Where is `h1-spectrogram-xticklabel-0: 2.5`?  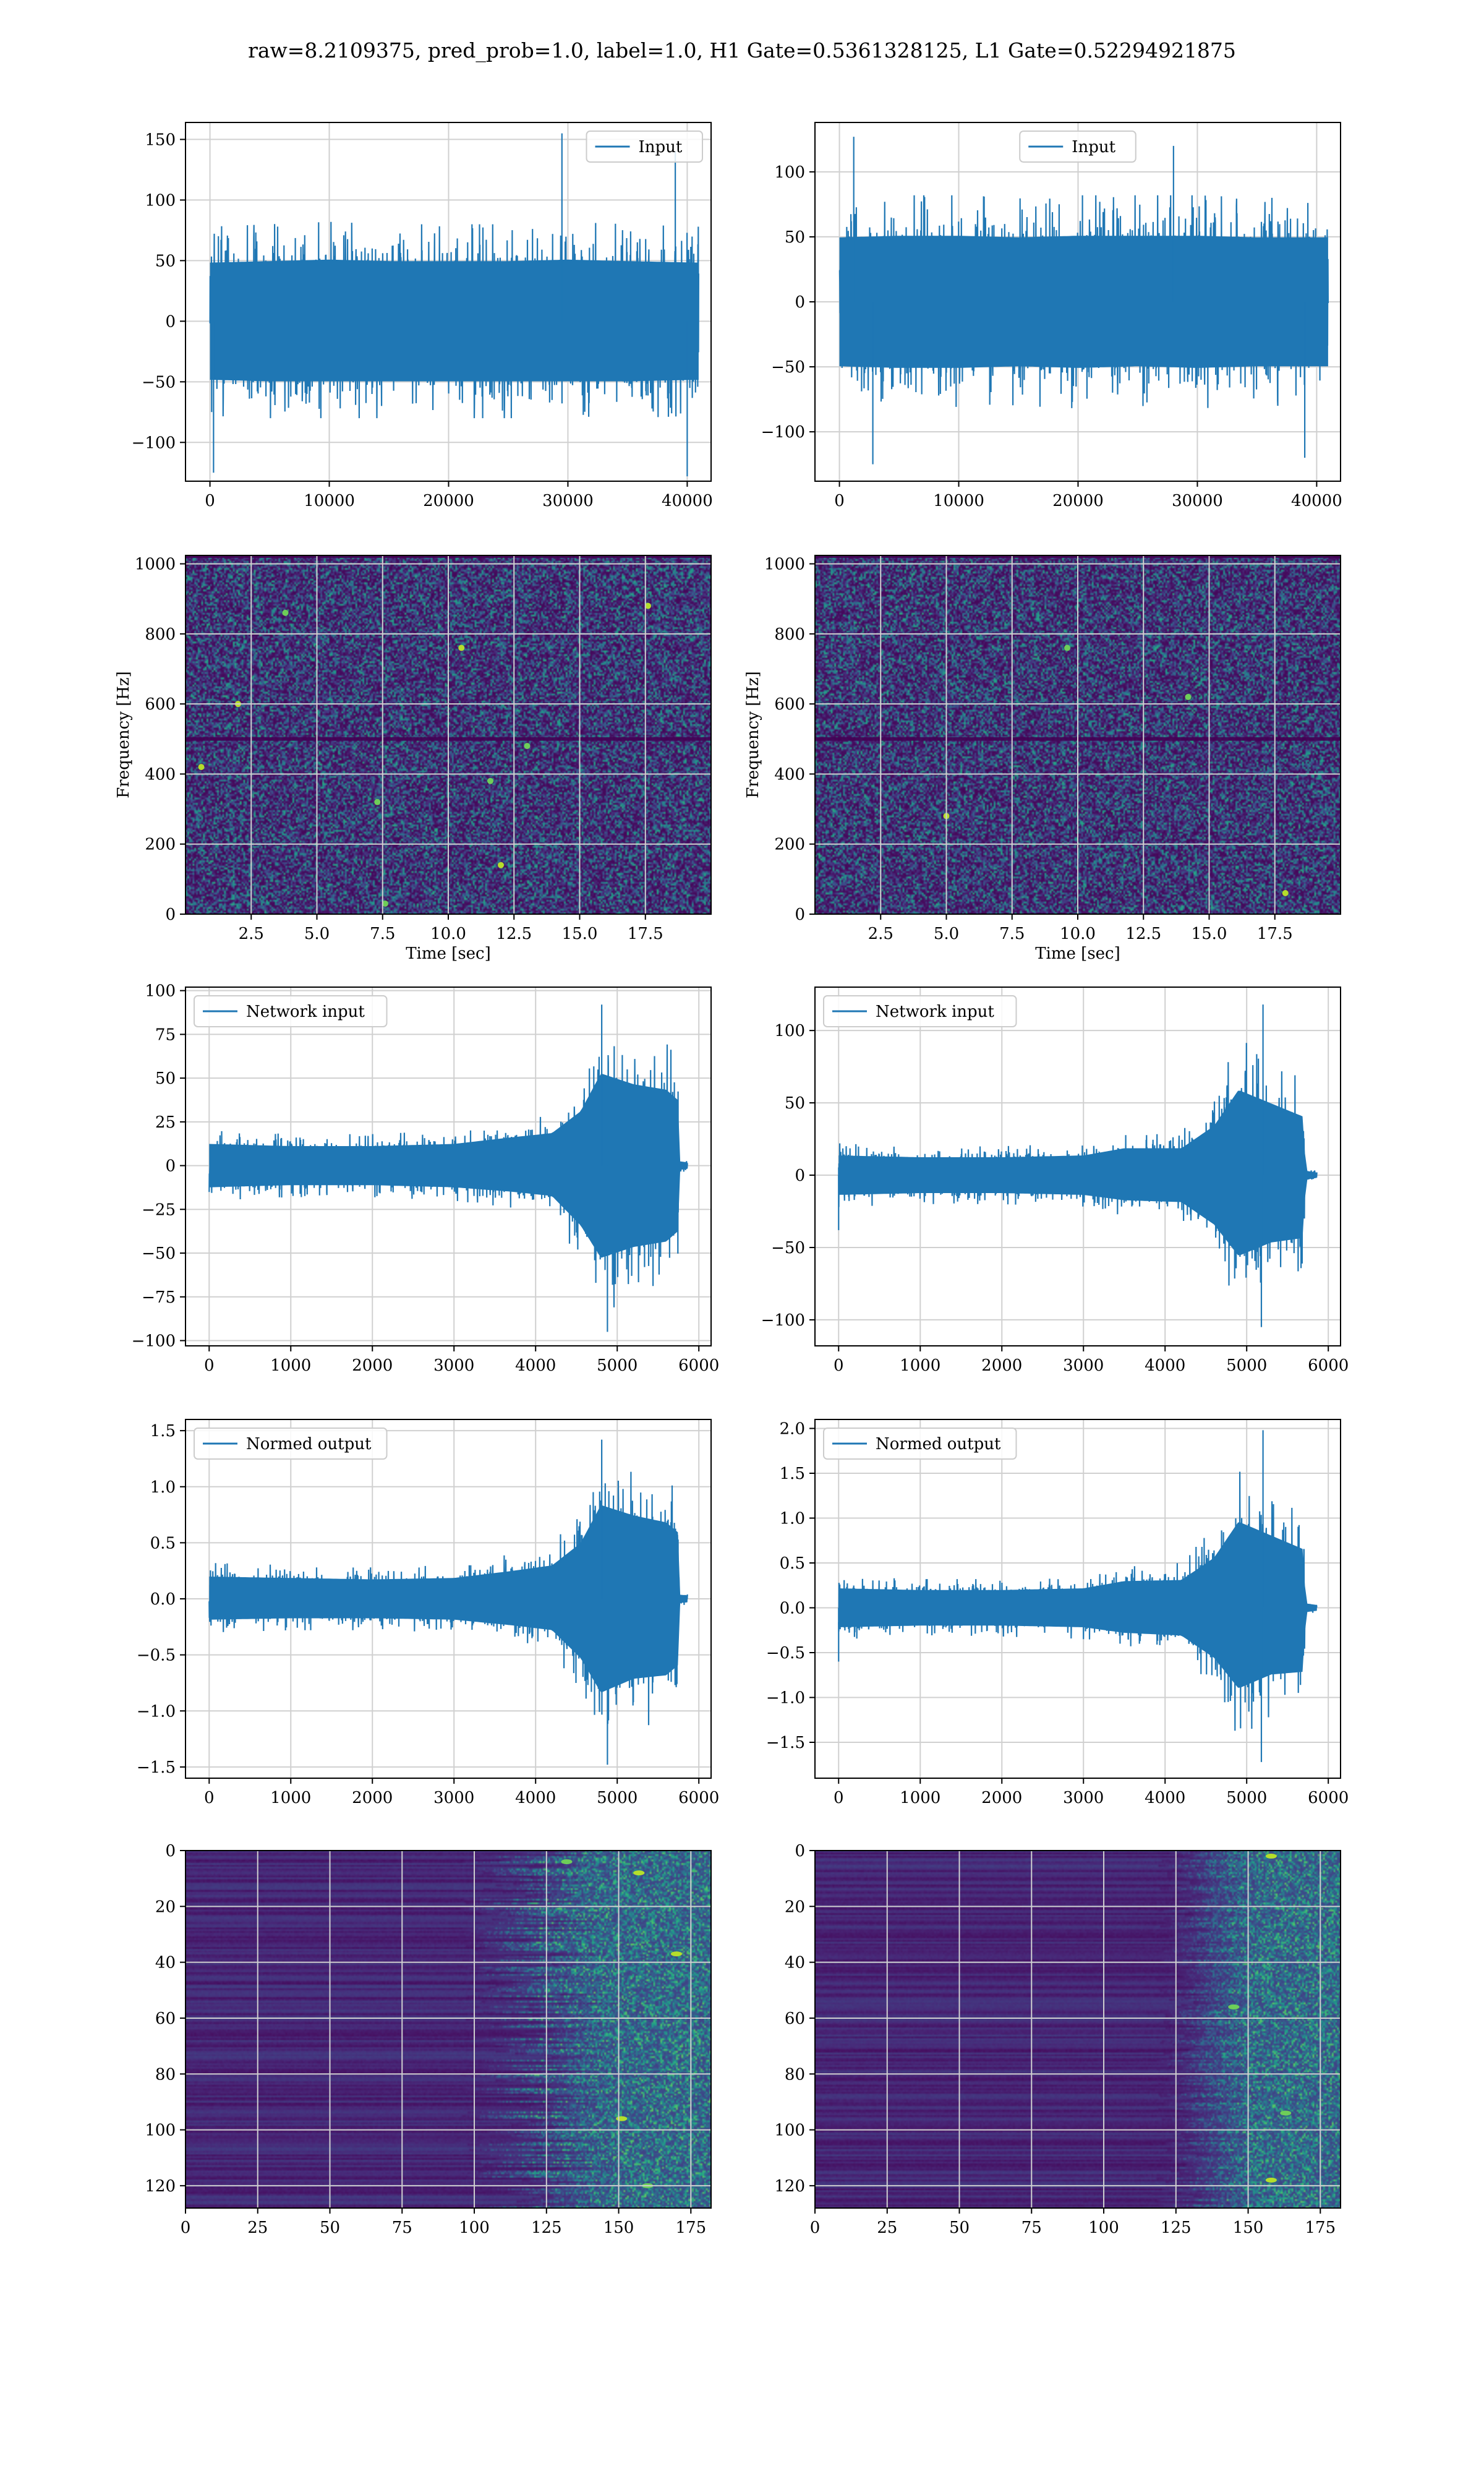 h1-spectrogram-xticklabel-0: 2.5 is located at coordinates (251, 934).